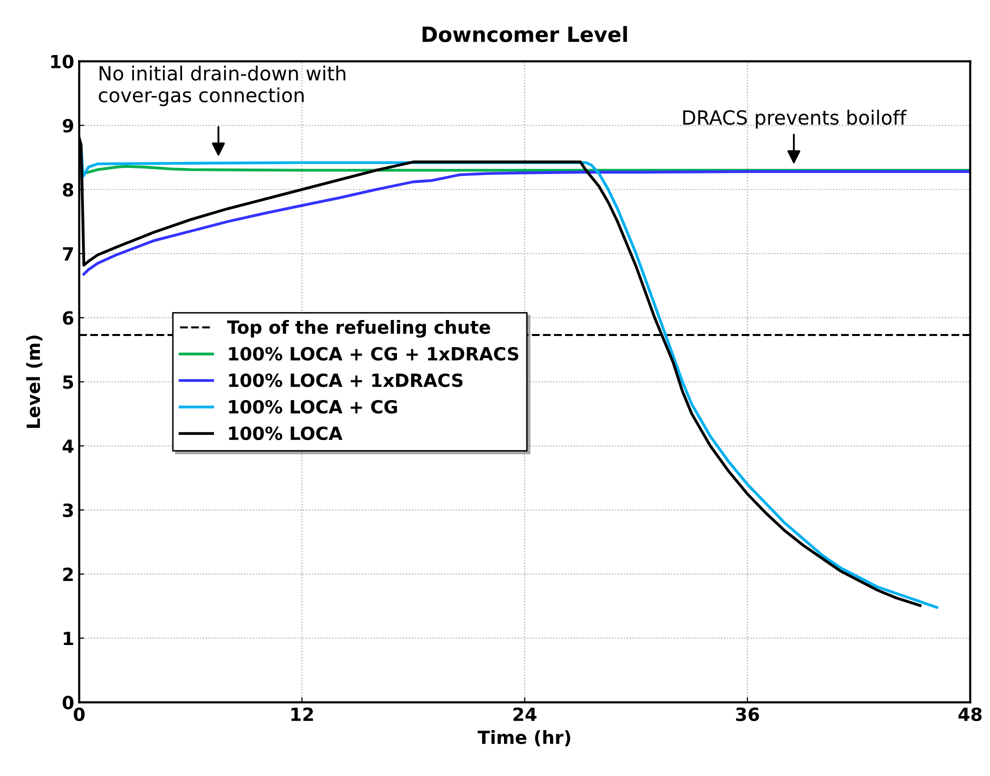  What do you see at coordinates (62, 61) in the screenshot?
I see `y-tick-label: 10` at bounding box center [62, 61].